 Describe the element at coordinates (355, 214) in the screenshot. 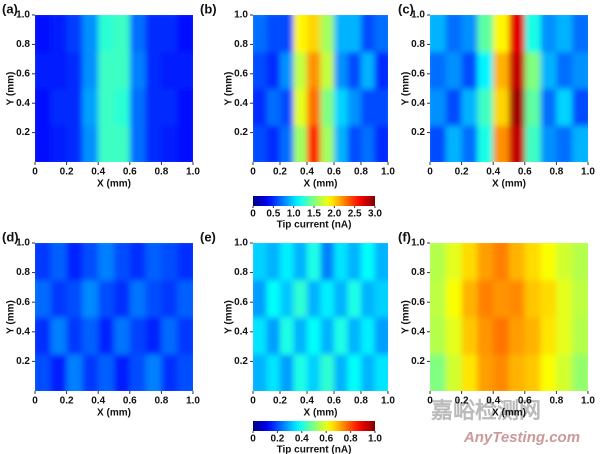

I see `colorbar-tick-label: 2.5` at that location.